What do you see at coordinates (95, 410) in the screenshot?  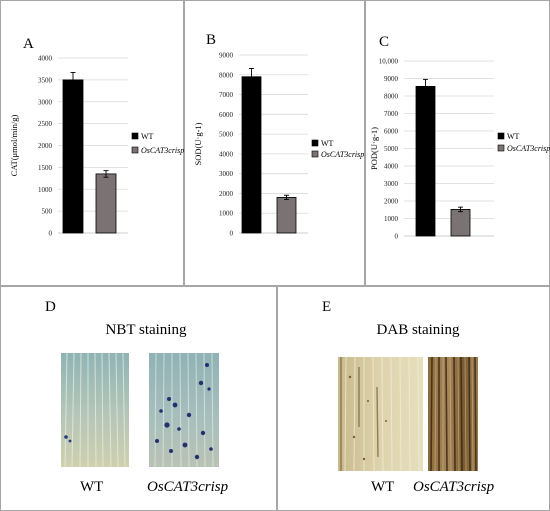 I see `wt-nbt-leaf-image` at bounding box center [95, 410].